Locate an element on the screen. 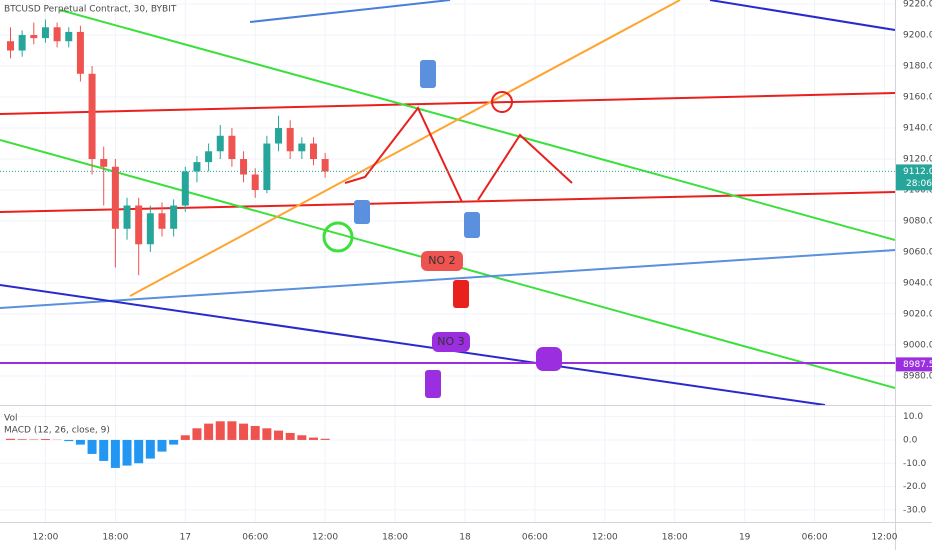  x-tick-label: 18 is located at coordinates (465, 538).